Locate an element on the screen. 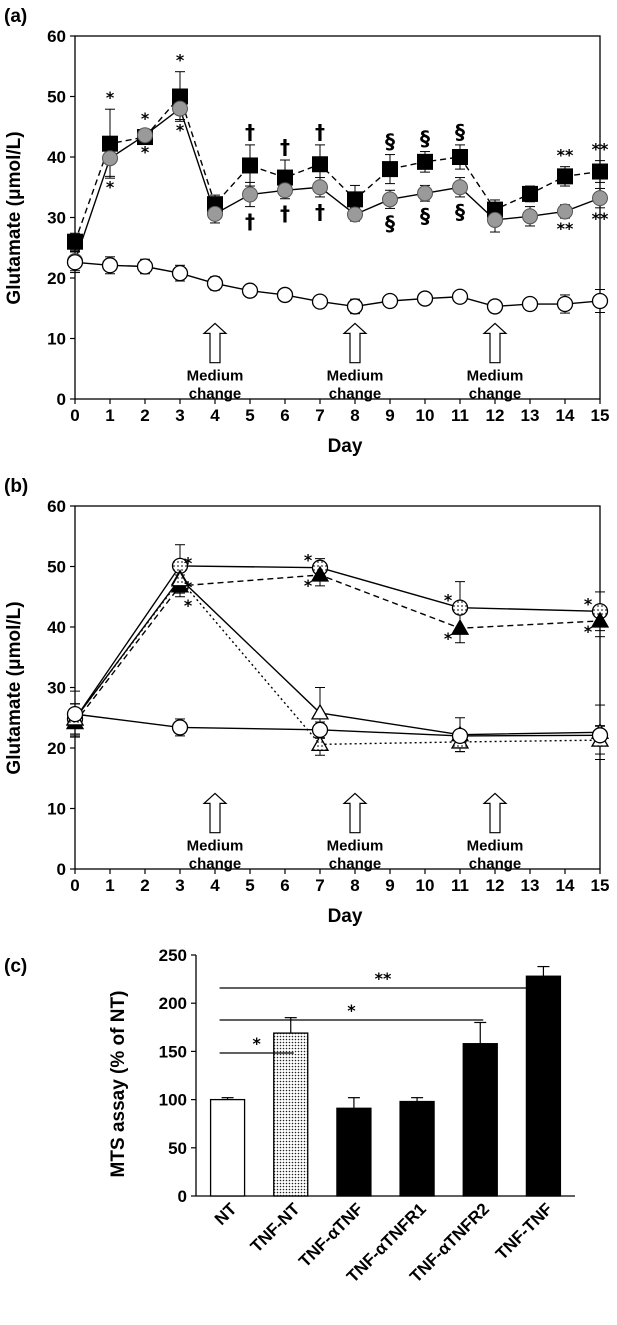 Image resolution: width=617 pixels, height=1325 pixels. panel-b-label: (b) is located at coordinates (16, 486).